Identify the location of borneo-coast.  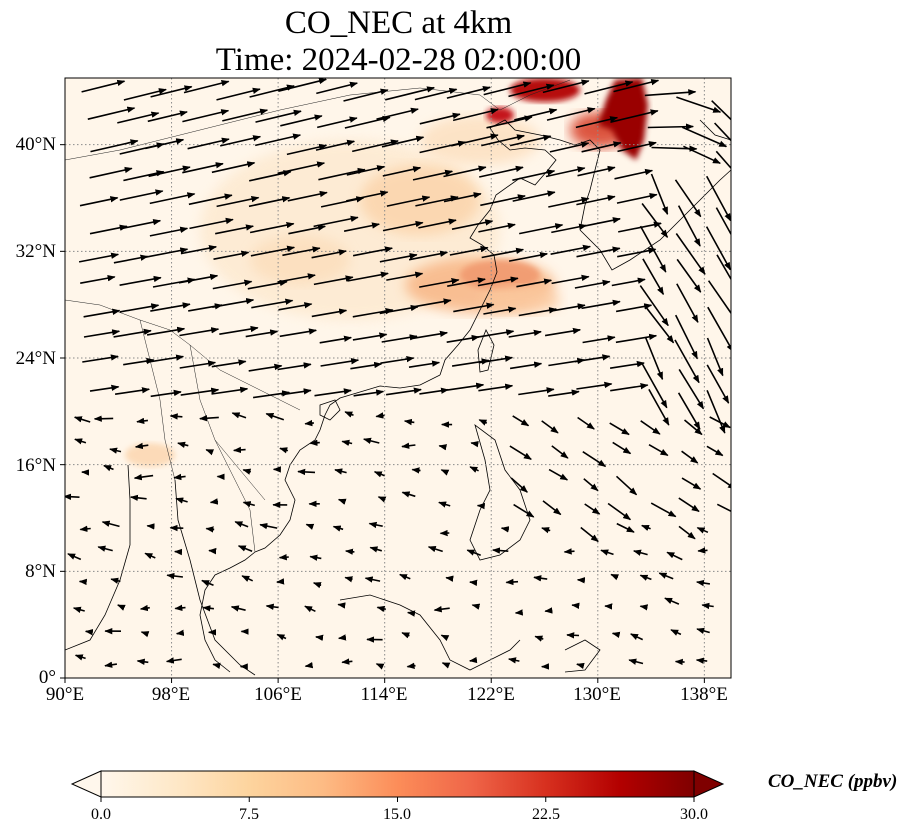
(430, 632).